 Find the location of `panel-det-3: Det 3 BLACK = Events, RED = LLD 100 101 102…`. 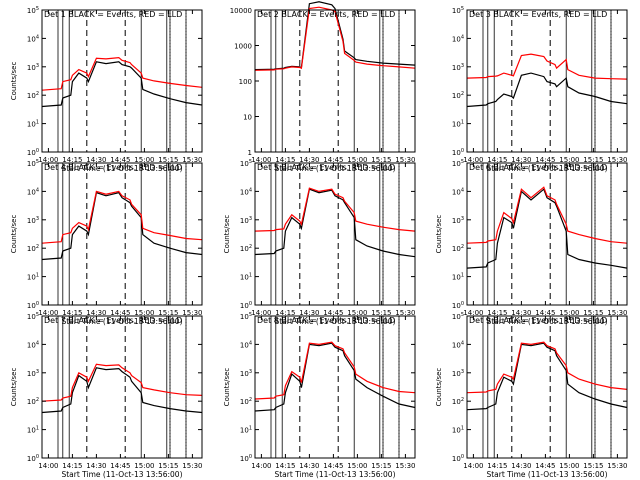

panel-det-3: Det 3 BLACK = Events, RED = LLD 100 101 102… is located at coordinates (540, 89).